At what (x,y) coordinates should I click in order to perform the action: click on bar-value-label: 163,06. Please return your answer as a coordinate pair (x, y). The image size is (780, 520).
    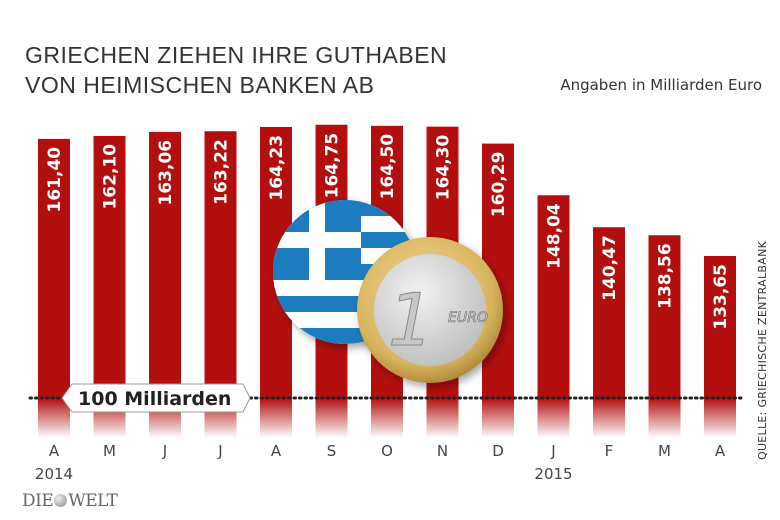
    Looking at the image, I should click on (166, 173).